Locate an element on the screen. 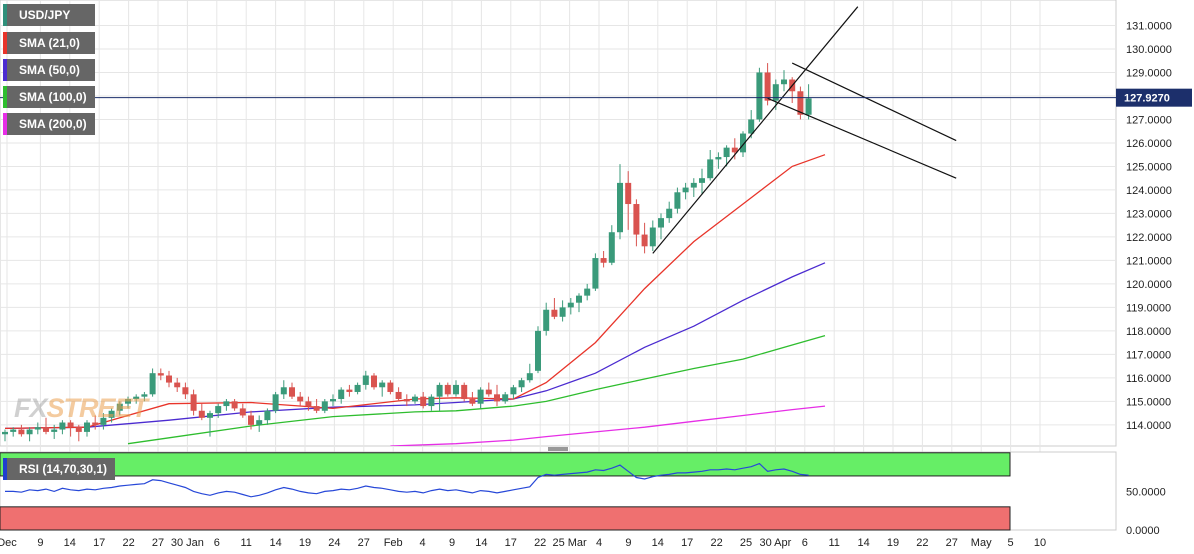  x-tick-label: 10 is located at coordinates (1040, 543).